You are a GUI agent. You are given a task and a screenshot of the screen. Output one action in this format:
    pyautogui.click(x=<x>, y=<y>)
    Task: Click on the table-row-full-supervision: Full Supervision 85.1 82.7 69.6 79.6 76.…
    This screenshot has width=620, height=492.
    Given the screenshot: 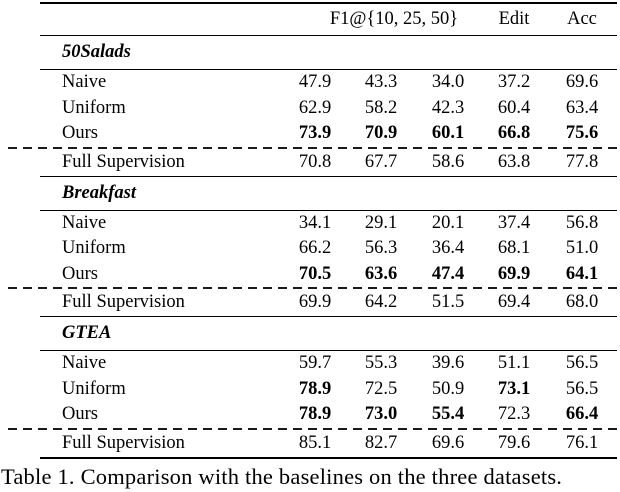 What is the action you would take?
    pyautogui.click(x=328, y=443)
    